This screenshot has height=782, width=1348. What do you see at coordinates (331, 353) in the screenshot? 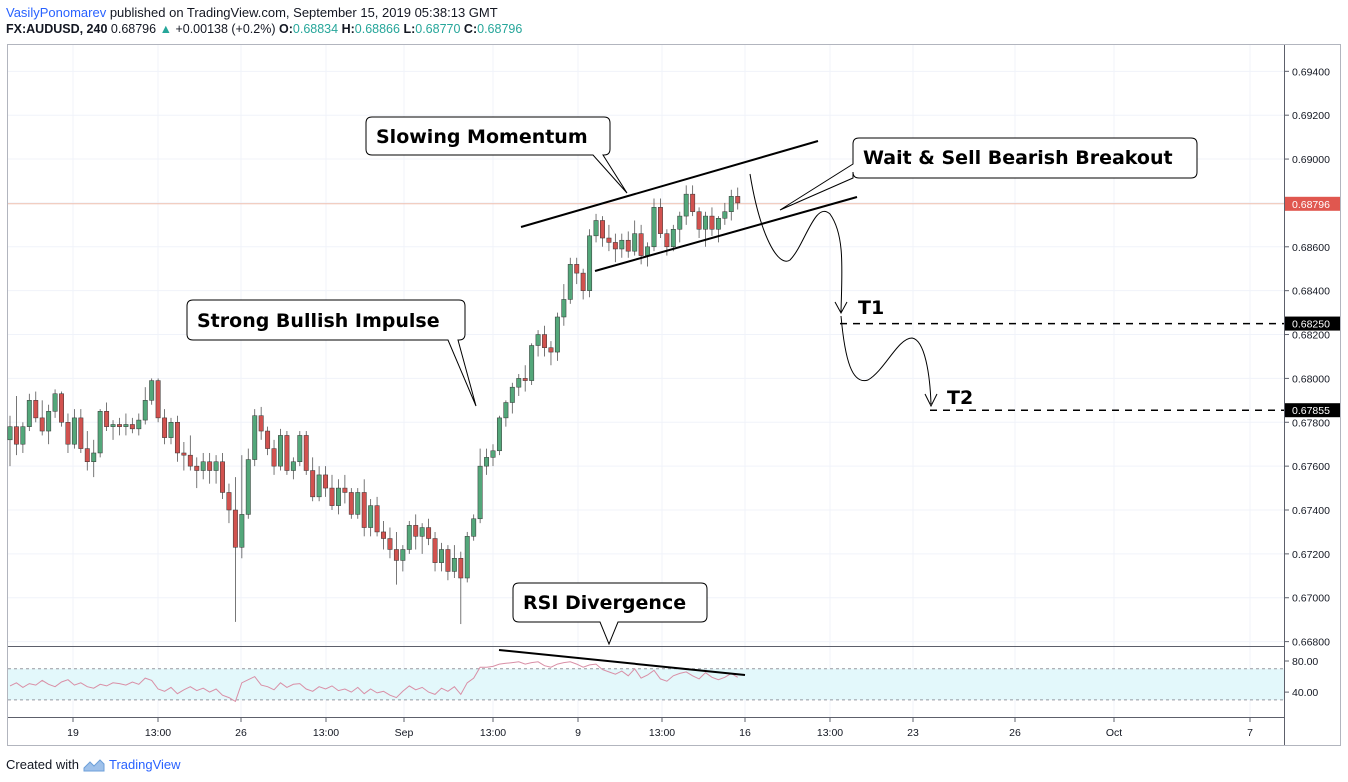
I see `callout-strong-bullish-impulse: Strong Bullish Impulse` at bounding box center [331, 353].